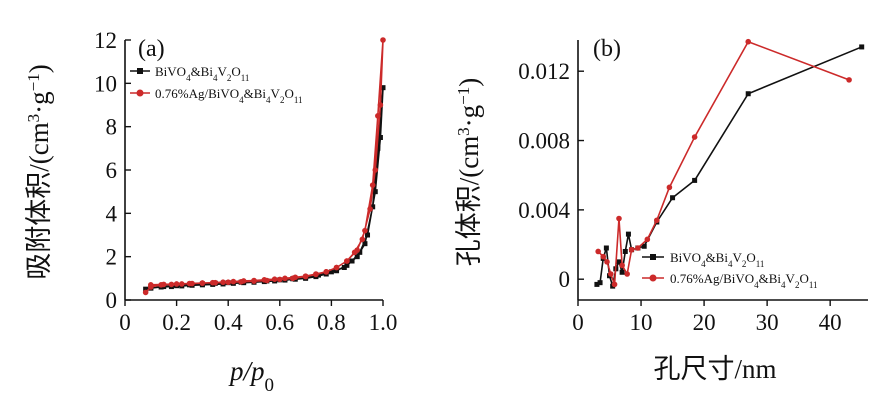 This screenshot has height=414, width=886. What do you see at coordinates (112, 127) in the screenshot?
I see `panel-a-y-tick-label: 8` at bounding box center [112, 127].